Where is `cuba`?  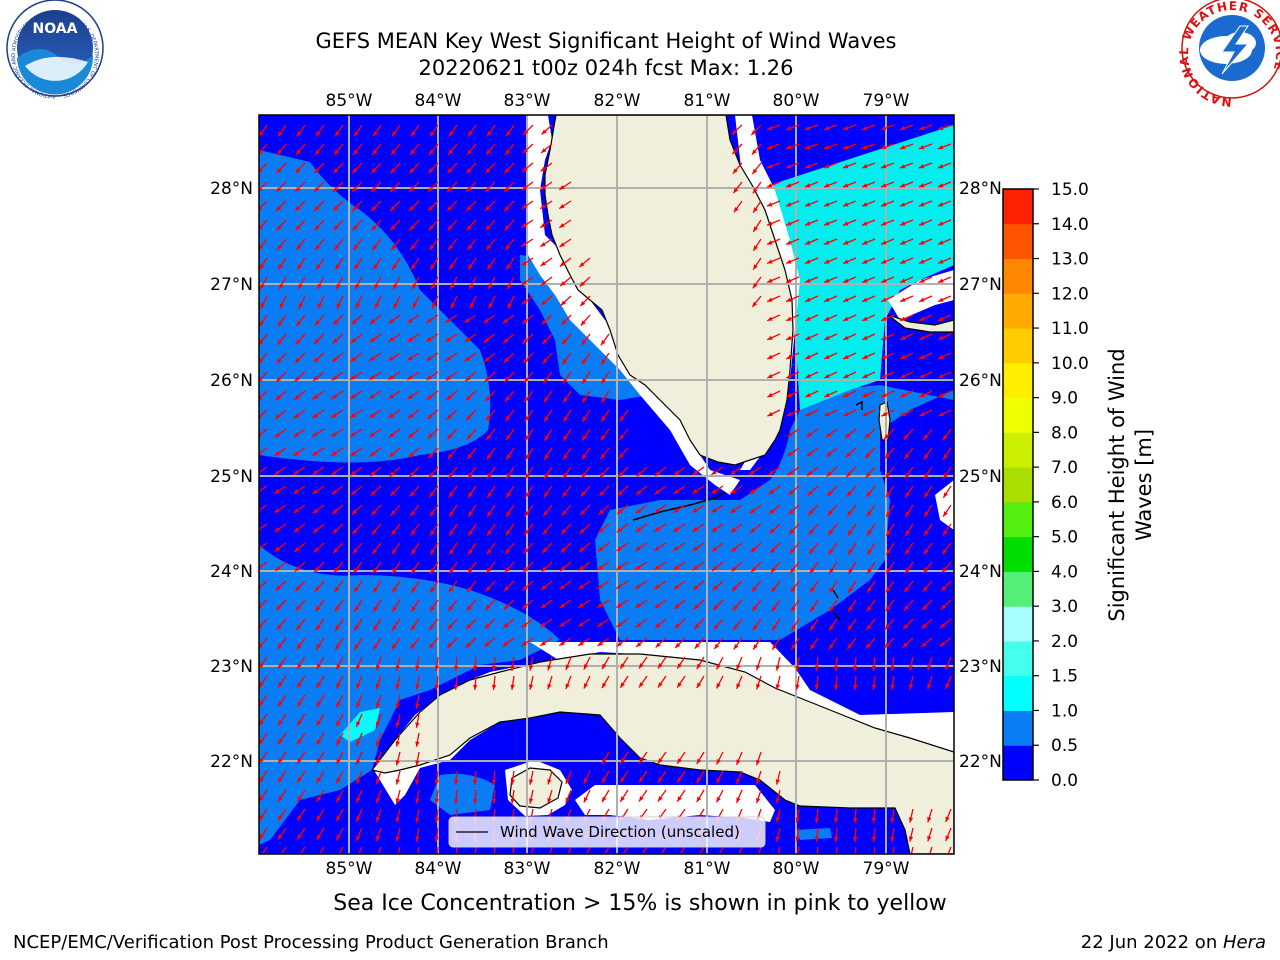
cuba is located at coordinates (662, 753).